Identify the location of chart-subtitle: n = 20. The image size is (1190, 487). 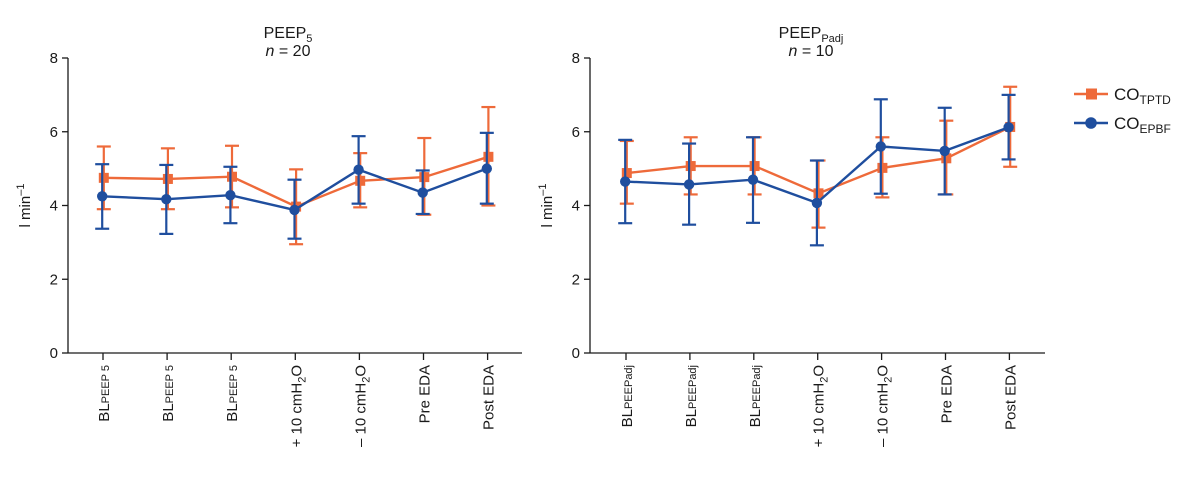
(288, 51).